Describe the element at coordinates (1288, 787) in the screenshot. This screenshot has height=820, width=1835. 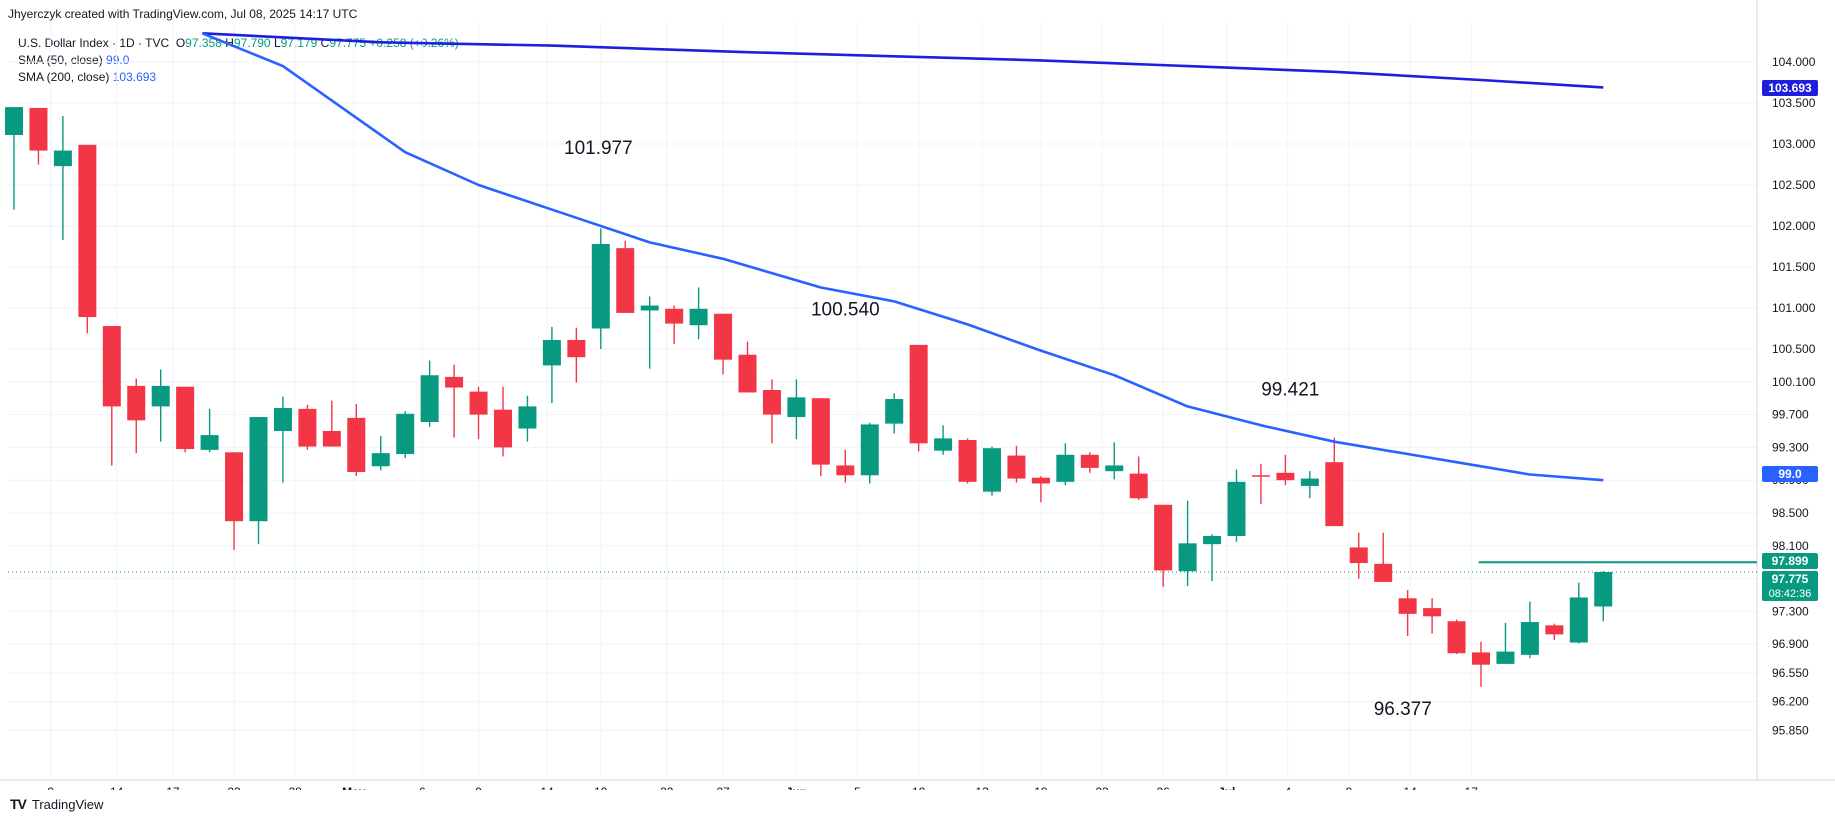
I see `x-tick-label: 4` at that location.